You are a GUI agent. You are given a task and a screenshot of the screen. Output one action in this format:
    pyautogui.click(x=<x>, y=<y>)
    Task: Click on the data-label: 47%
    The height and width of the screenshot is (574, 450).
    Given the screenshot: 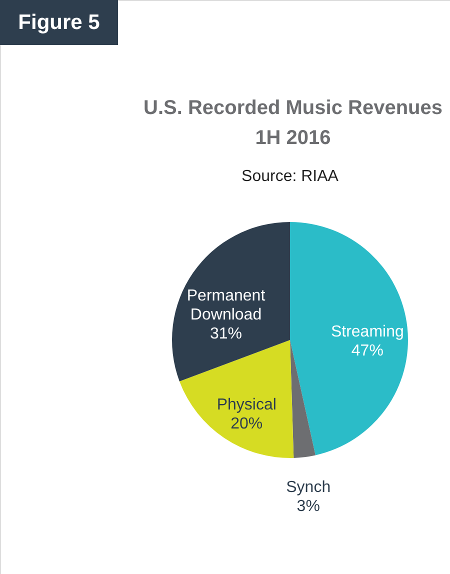 What is the action you would take?
    pyautogui.click(x=367, y=351)
    